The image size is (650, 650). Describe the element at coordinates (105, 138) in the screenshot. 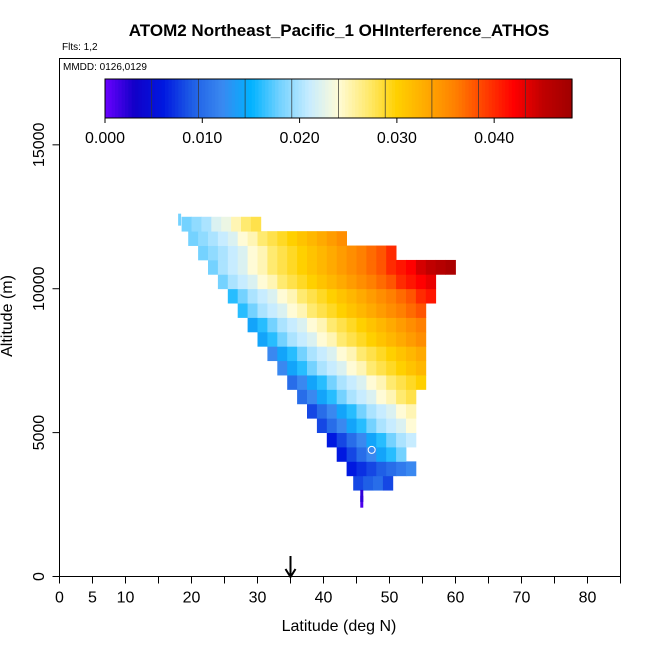

I see `colorbar-tick-label: 0.000` at that location.